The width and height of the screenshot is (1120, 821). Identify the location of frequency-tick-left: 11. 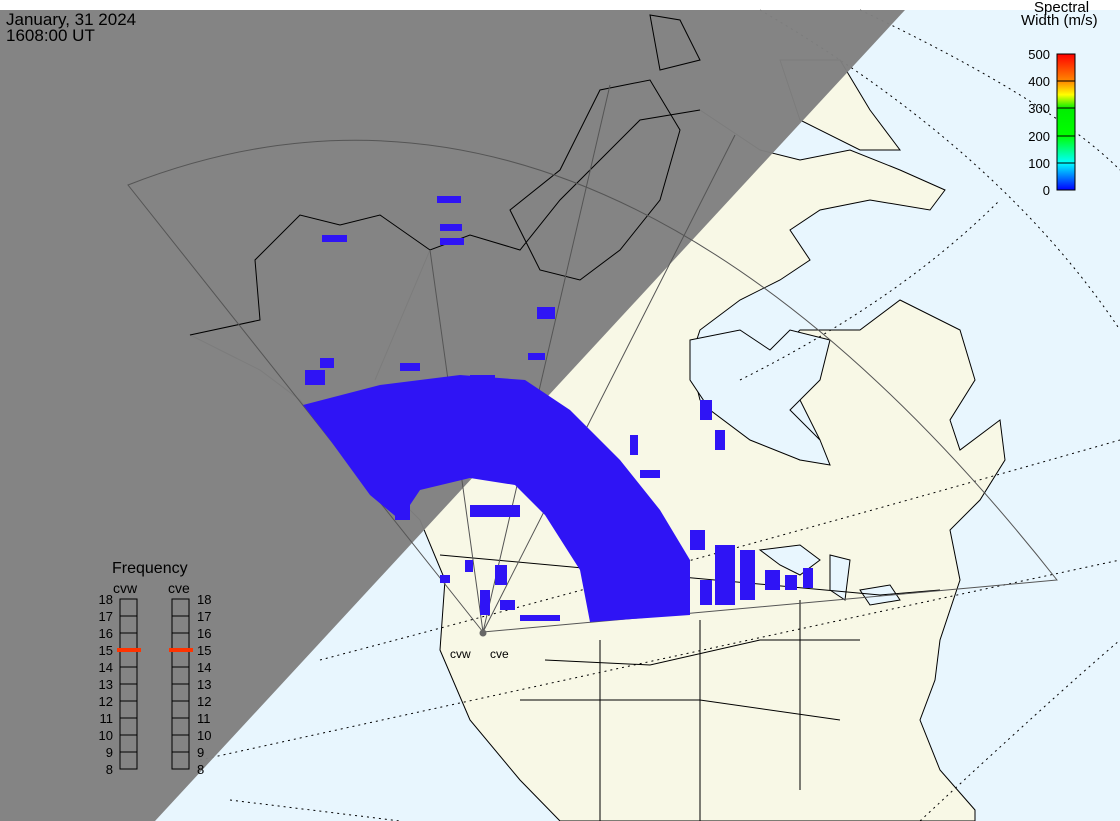
(106, 718).